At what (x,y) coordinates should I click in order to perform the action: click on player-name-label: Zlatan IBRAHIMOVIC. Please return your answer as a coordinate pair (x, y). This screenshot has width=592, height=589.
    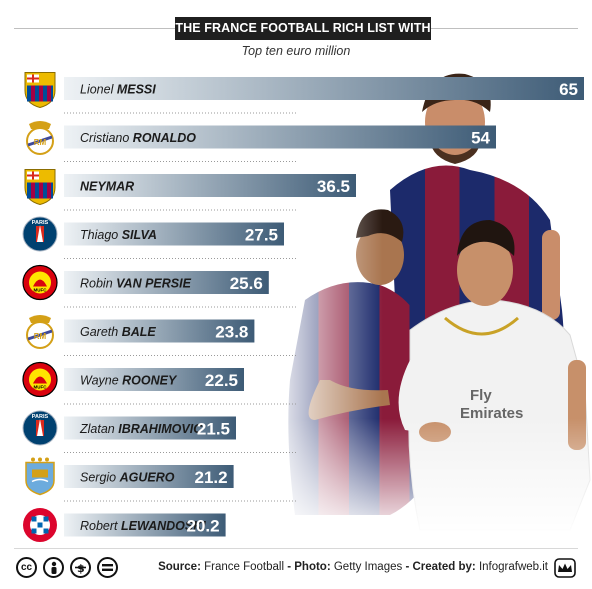
    Looking at the image, I should click on (141, 429).